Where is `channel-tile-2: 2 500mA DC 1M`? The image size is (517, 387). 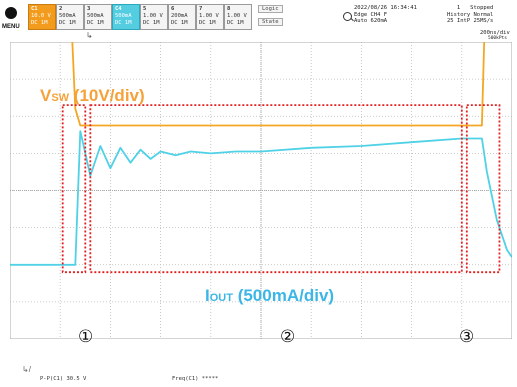 channel-tile-2: 2 500mA DC 1M is located at coordinates (70, 17).